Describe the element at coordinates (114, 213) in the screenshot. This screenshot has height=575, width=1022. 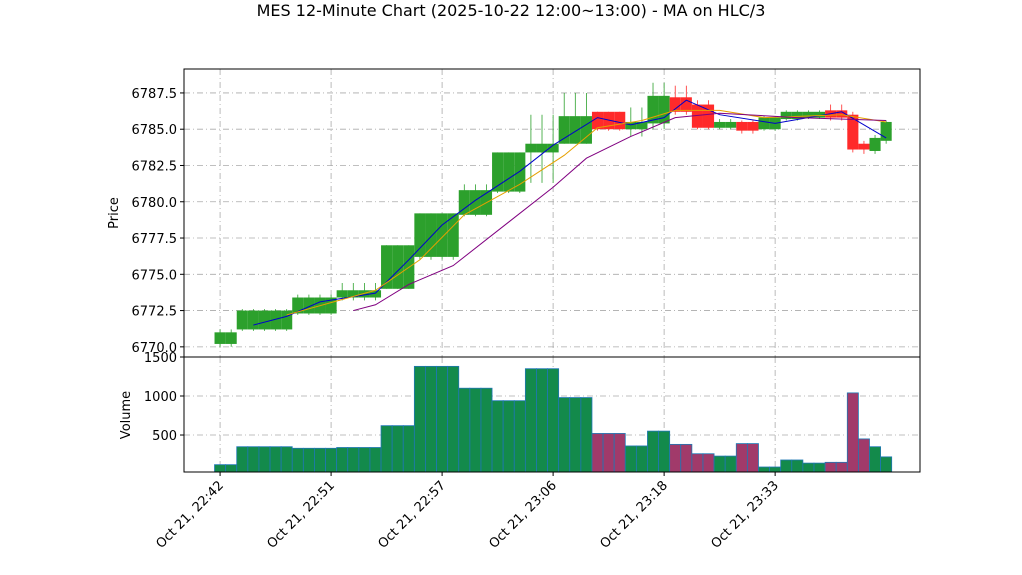
I see `y-axis-label: Price` at that location.